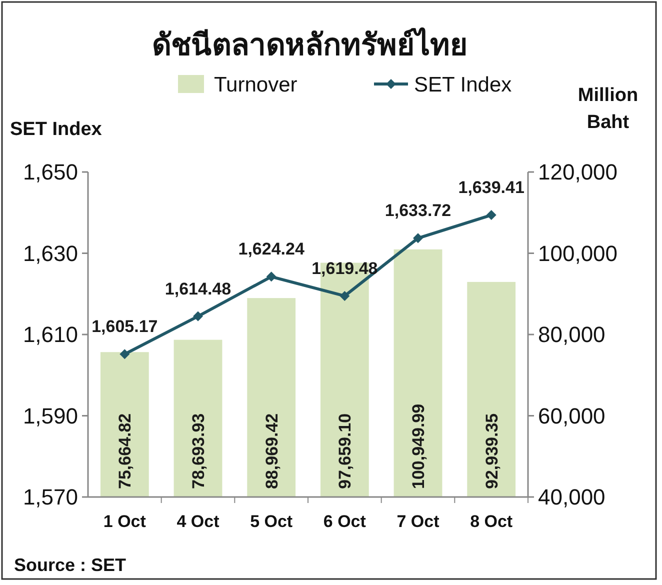 This screenshot has height=585, width=662. Describe the element at coordinates (492, 451) in the screenshot. I see `data-label: 92,939.35` at that location.